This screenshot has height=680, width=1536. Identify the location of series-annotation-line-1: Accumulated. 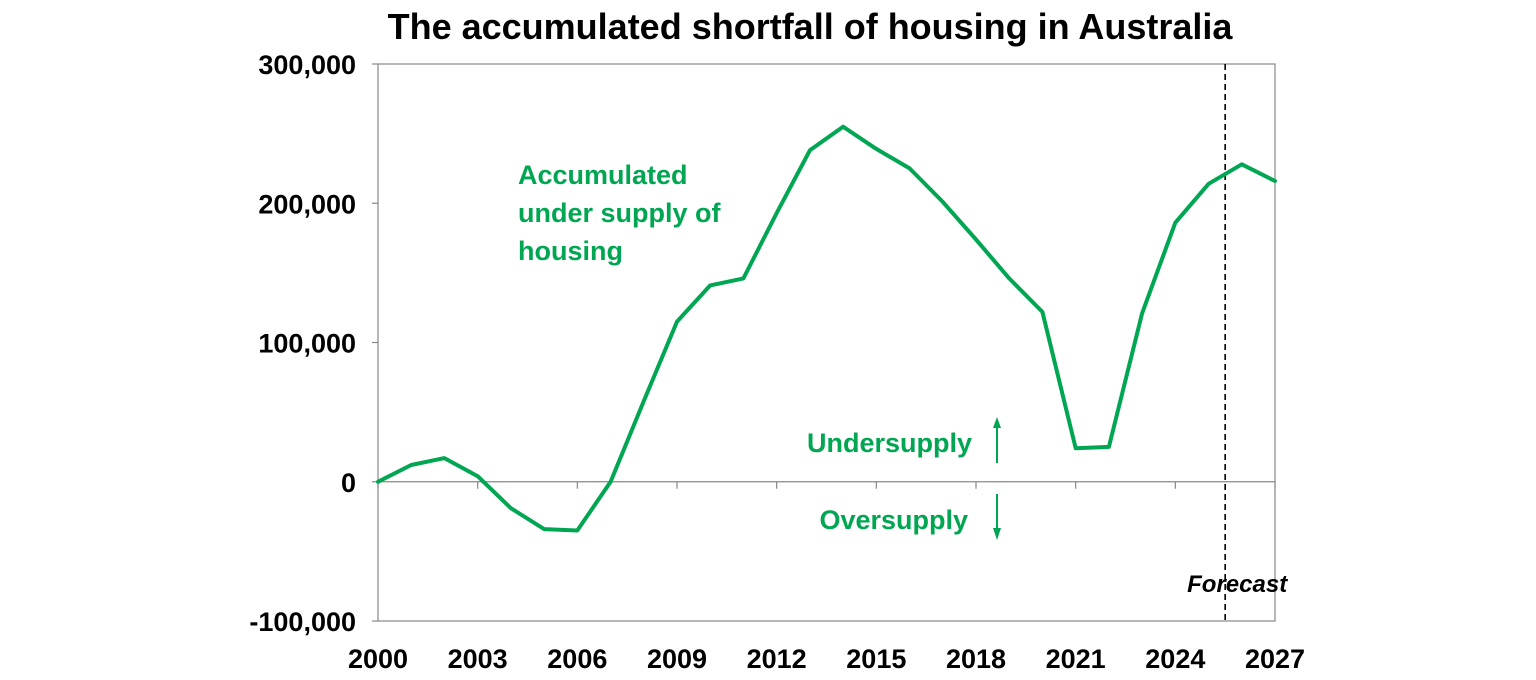
(603, 175).